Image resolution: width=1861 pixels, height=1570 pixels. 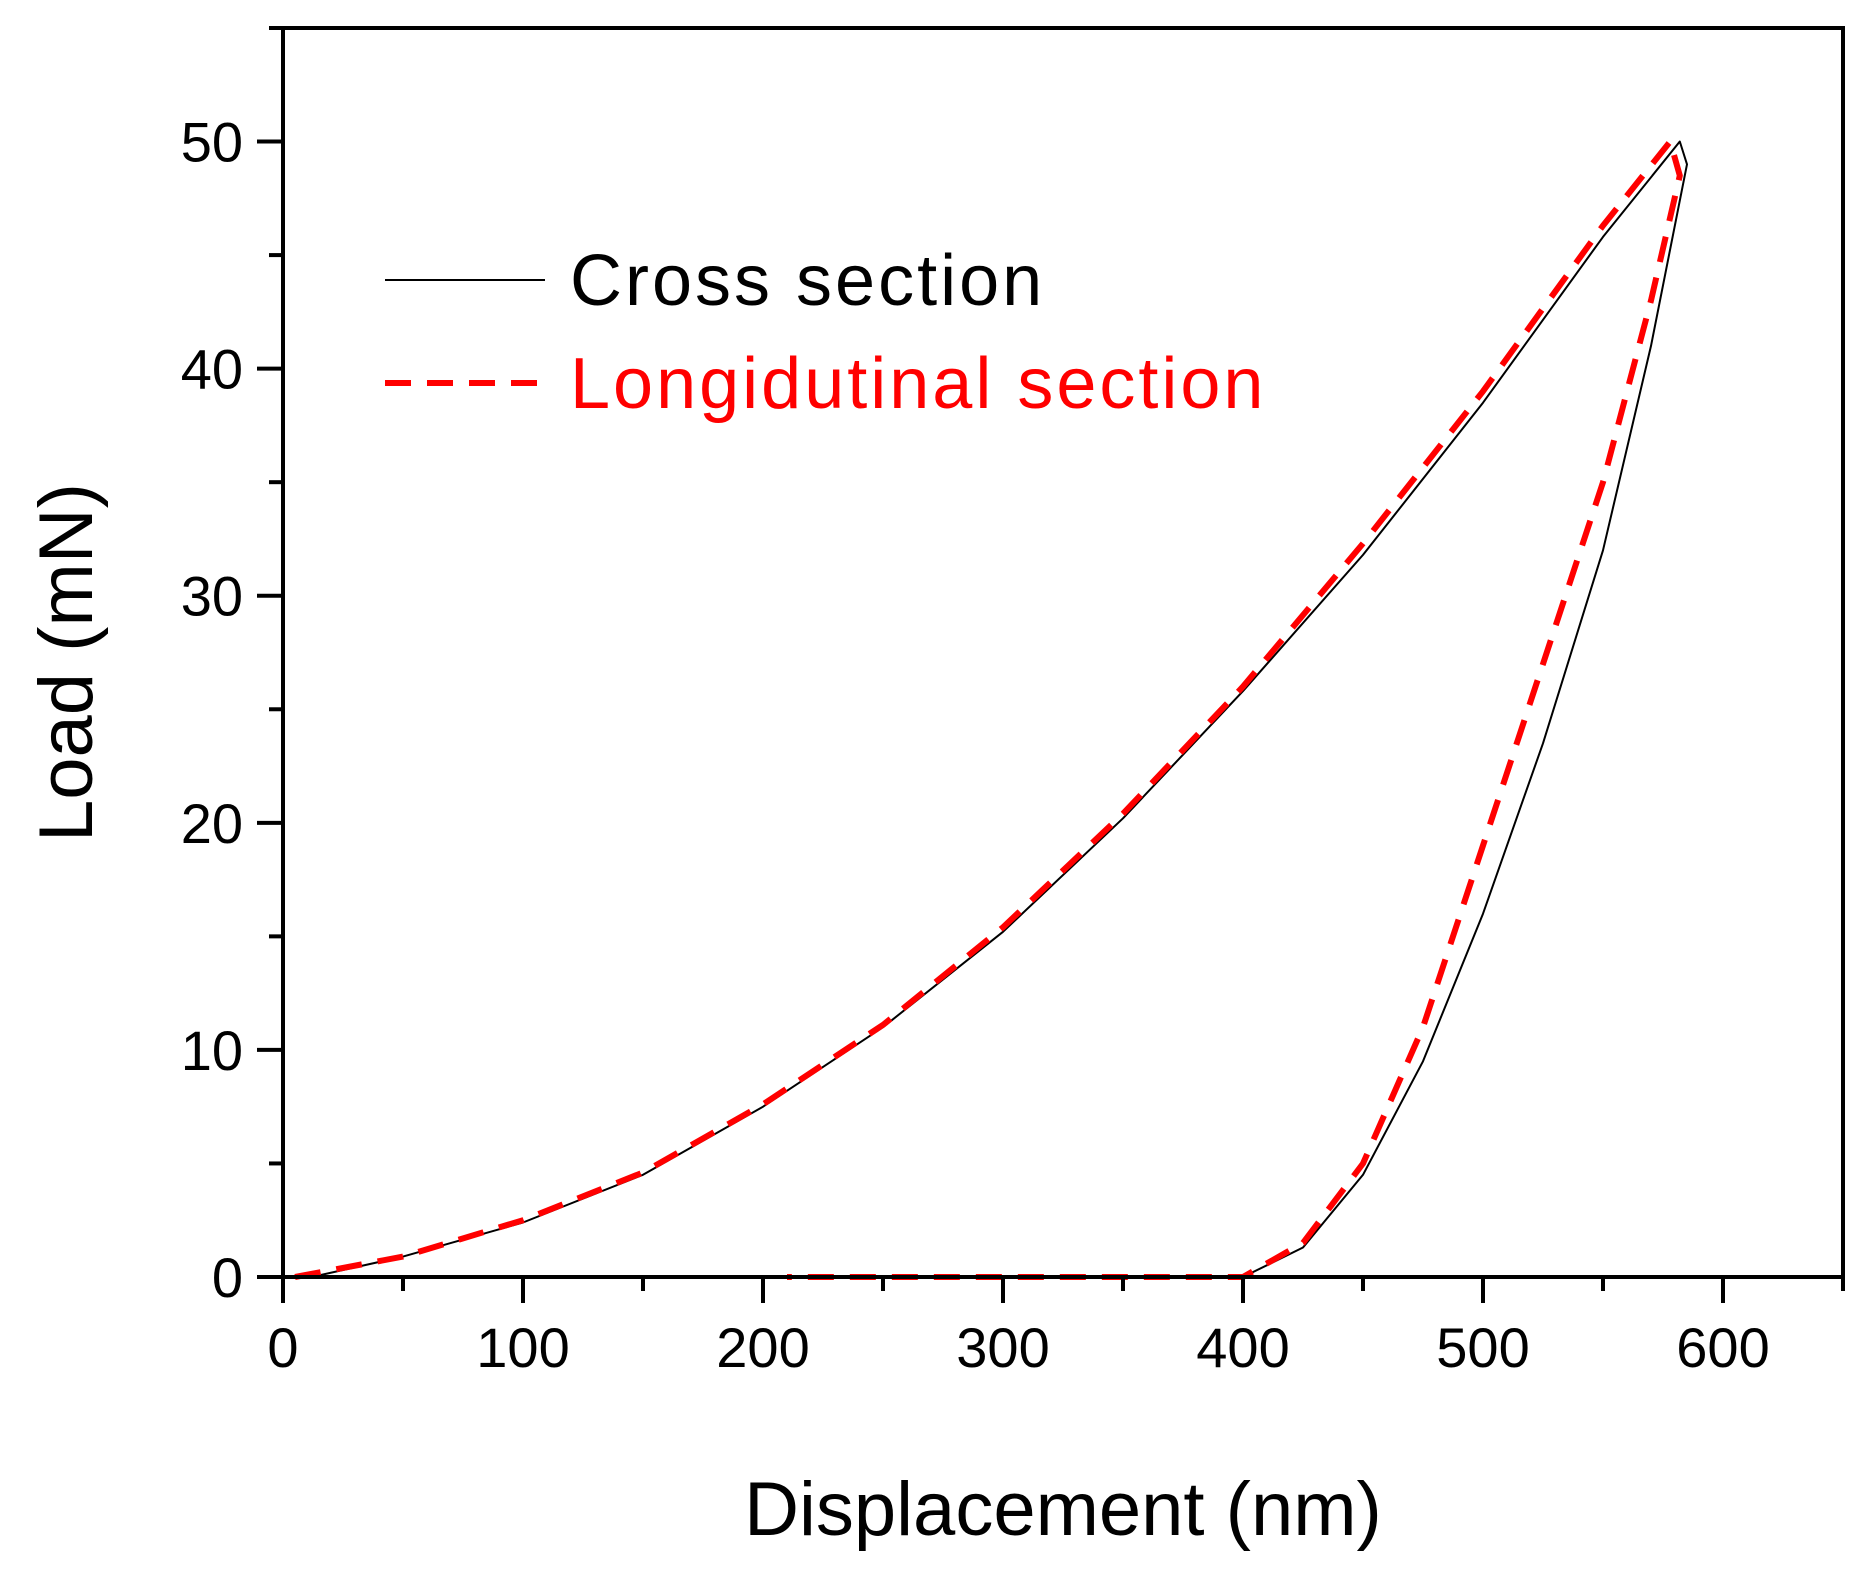 What do you see at coordinates (825, 332) in the screenshot?
I see `legend: Cross section Longidutinal section` at bounding box center [825, 332].